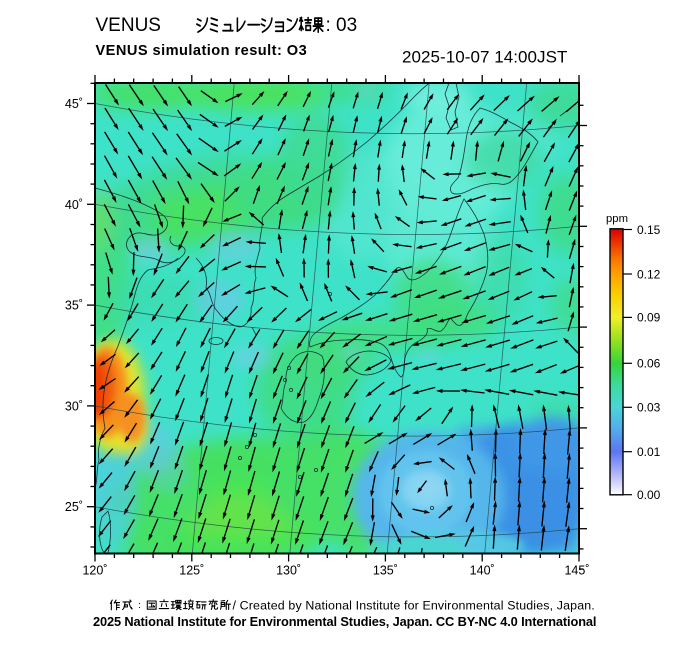  I want to click on svg-text: 30˚, so click(74, 406).